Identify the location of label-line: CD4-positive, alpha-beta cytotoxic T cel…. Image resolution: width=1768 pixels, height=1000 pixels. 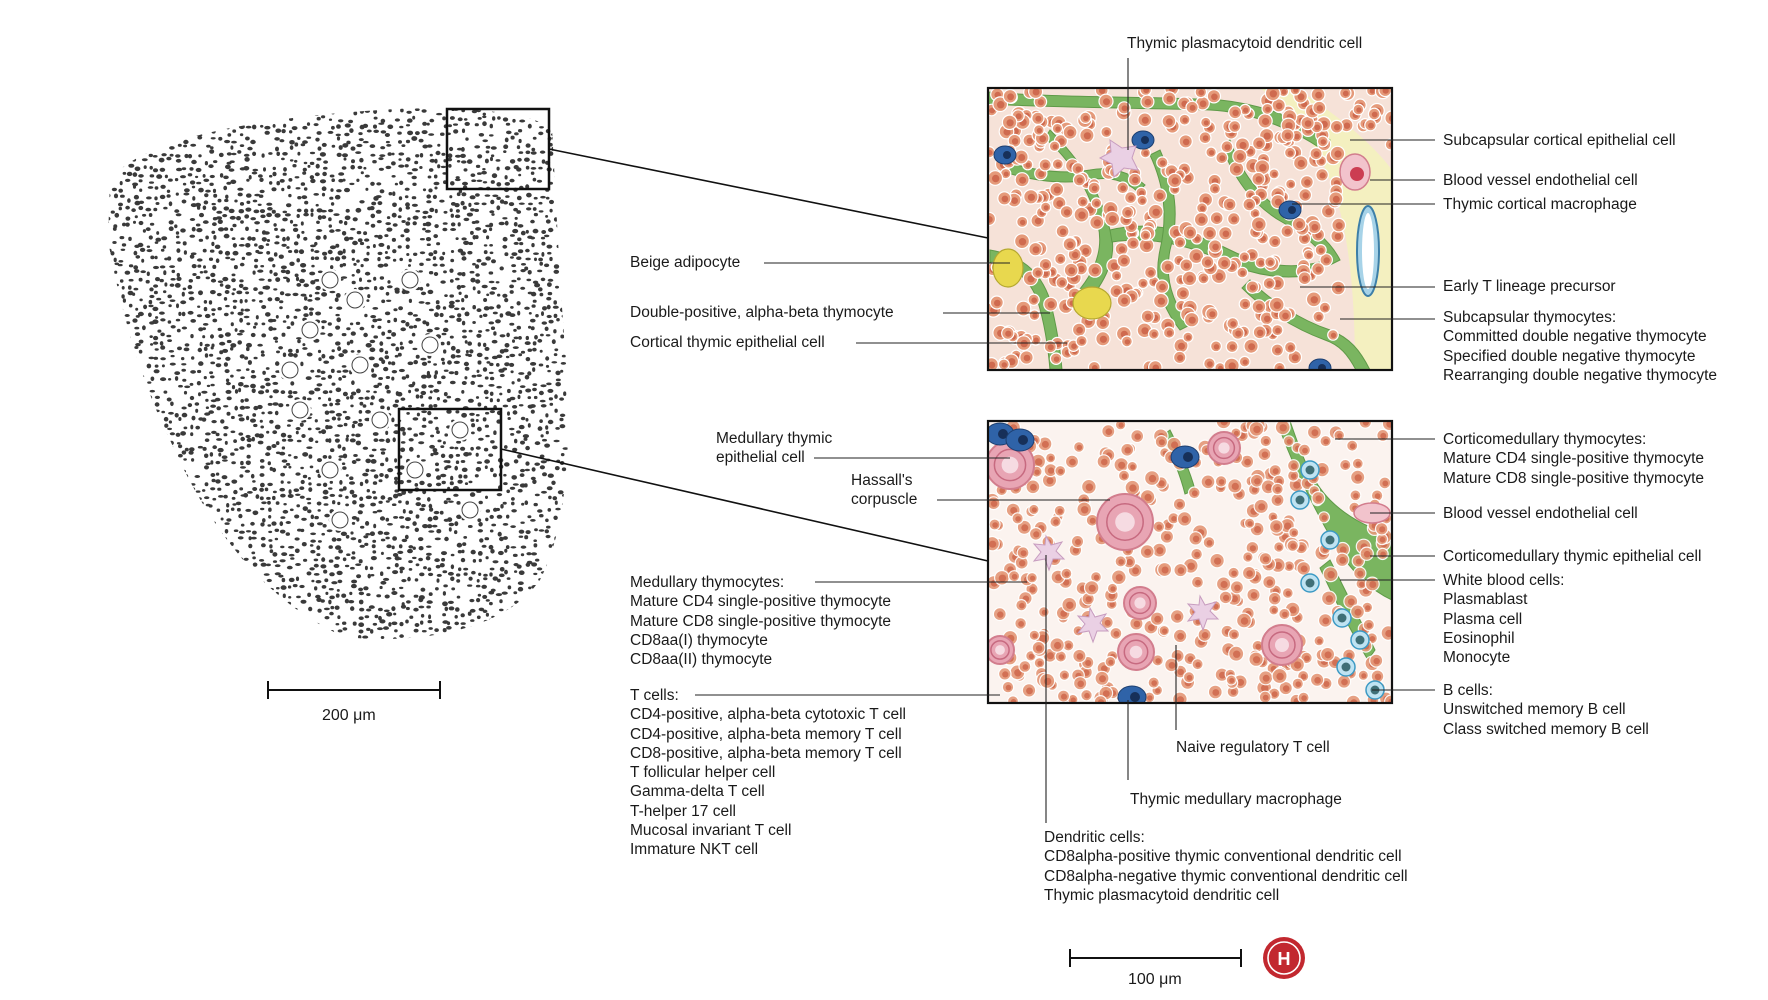
(768, 715).